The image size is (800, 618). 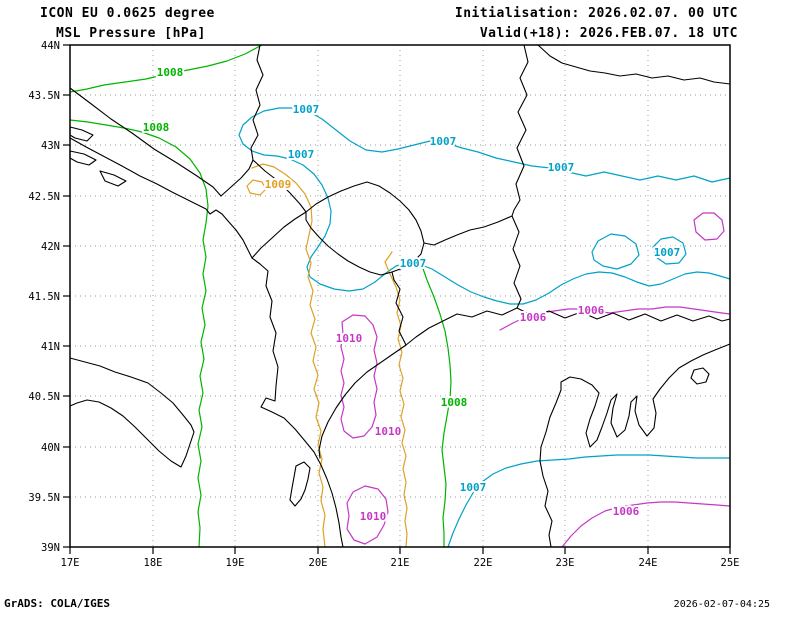 I want to click on x-axis-labels: 17E 18E 19E 20E 21E 22E 23E 24E 25E, so click(x=400, y=563).